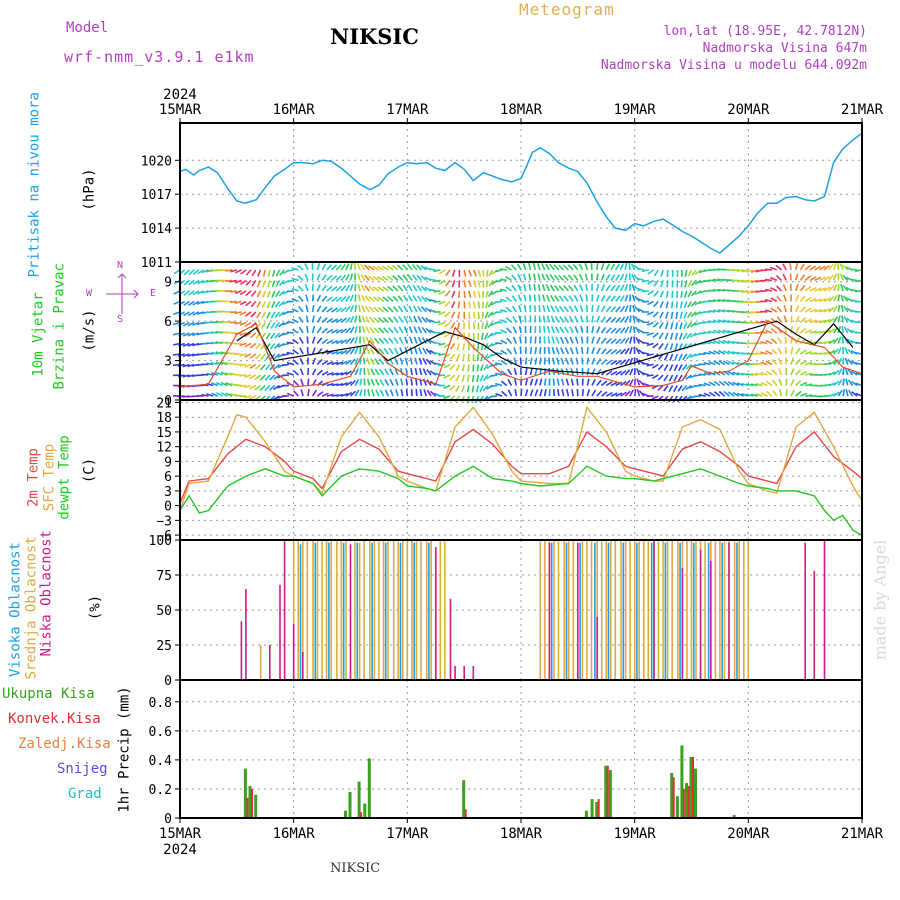  What do you see at coordinates (156, 263) in the screenshot?
I see `pressure-y-tick-label: 1011` at bounding box center [156, 263].